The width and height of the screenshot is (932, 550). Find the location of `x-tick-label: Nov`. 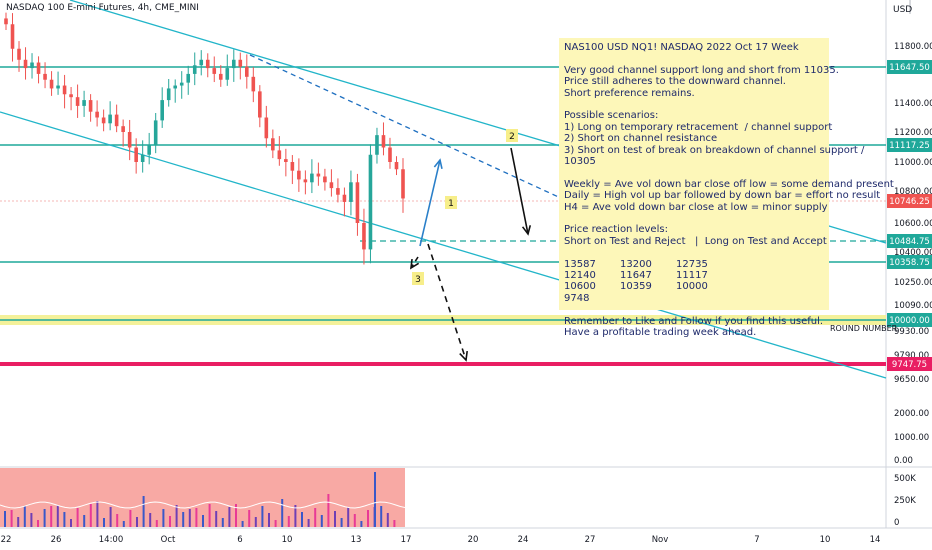

x-tick-label: Nov is located at coordinates (660, 540).